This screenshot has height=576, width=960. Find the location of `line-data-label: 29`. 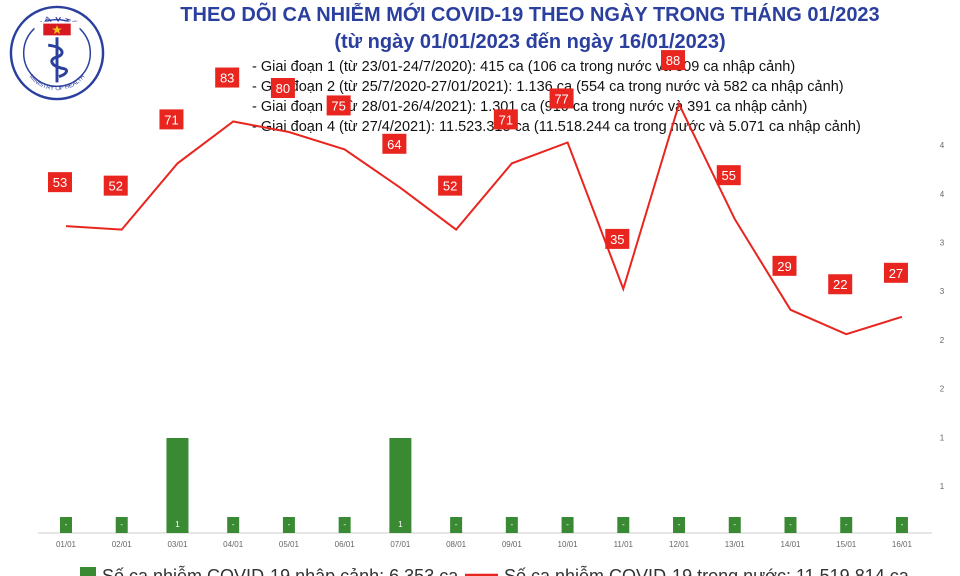

line-data-label: 29 is located at coordinates (784, 266).